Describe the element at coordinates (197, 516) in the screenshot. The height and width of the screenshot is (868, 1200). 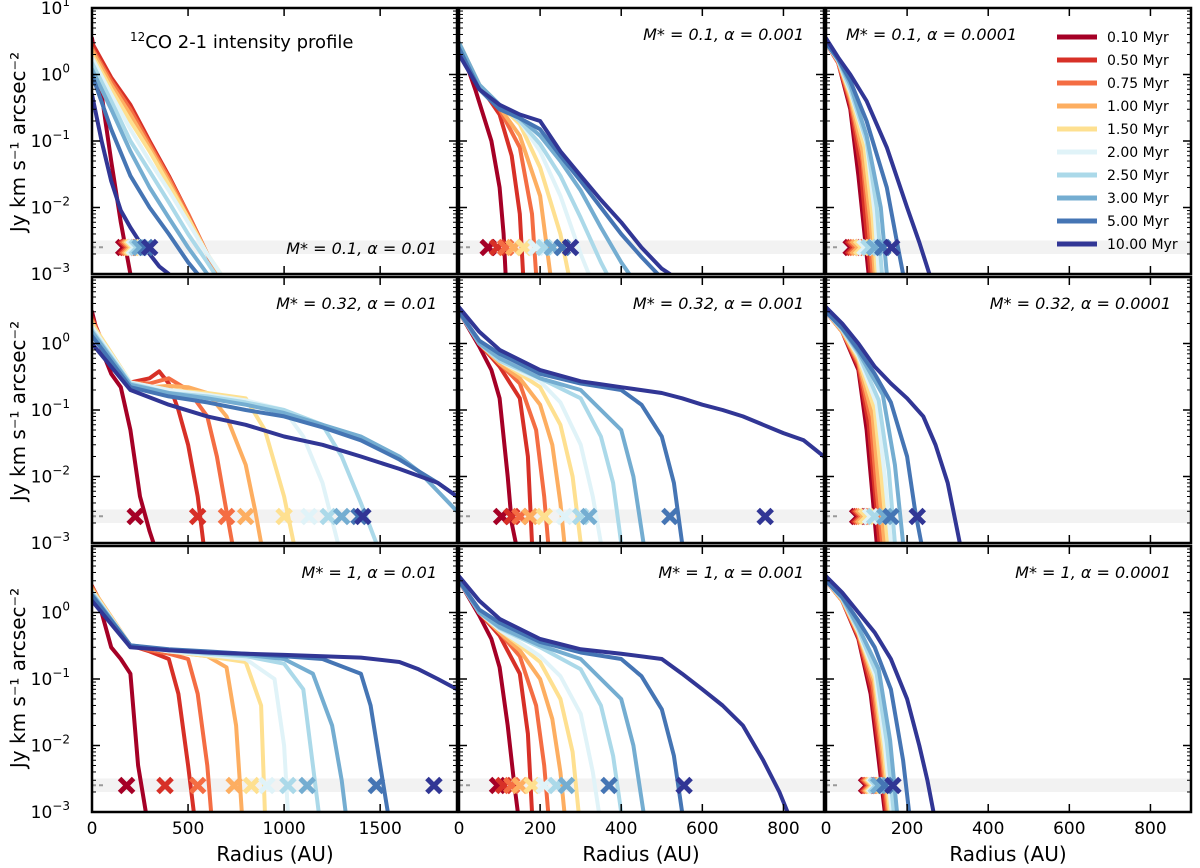
I see `radius-marker-0_50-Myr` at that location.